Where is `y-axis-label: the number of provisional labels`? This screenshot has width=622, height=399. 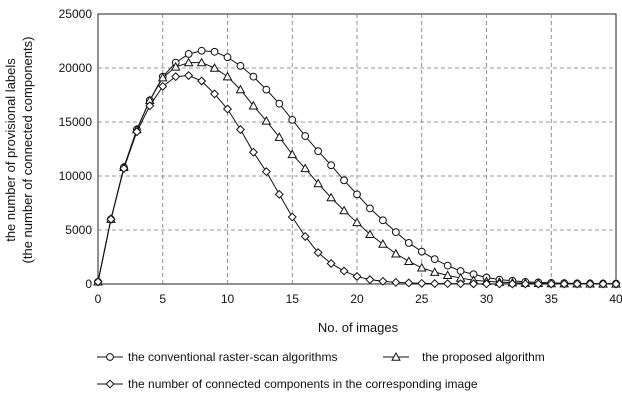 y-axis-label: the number of provisional labels is located at coordinates (10, 150).